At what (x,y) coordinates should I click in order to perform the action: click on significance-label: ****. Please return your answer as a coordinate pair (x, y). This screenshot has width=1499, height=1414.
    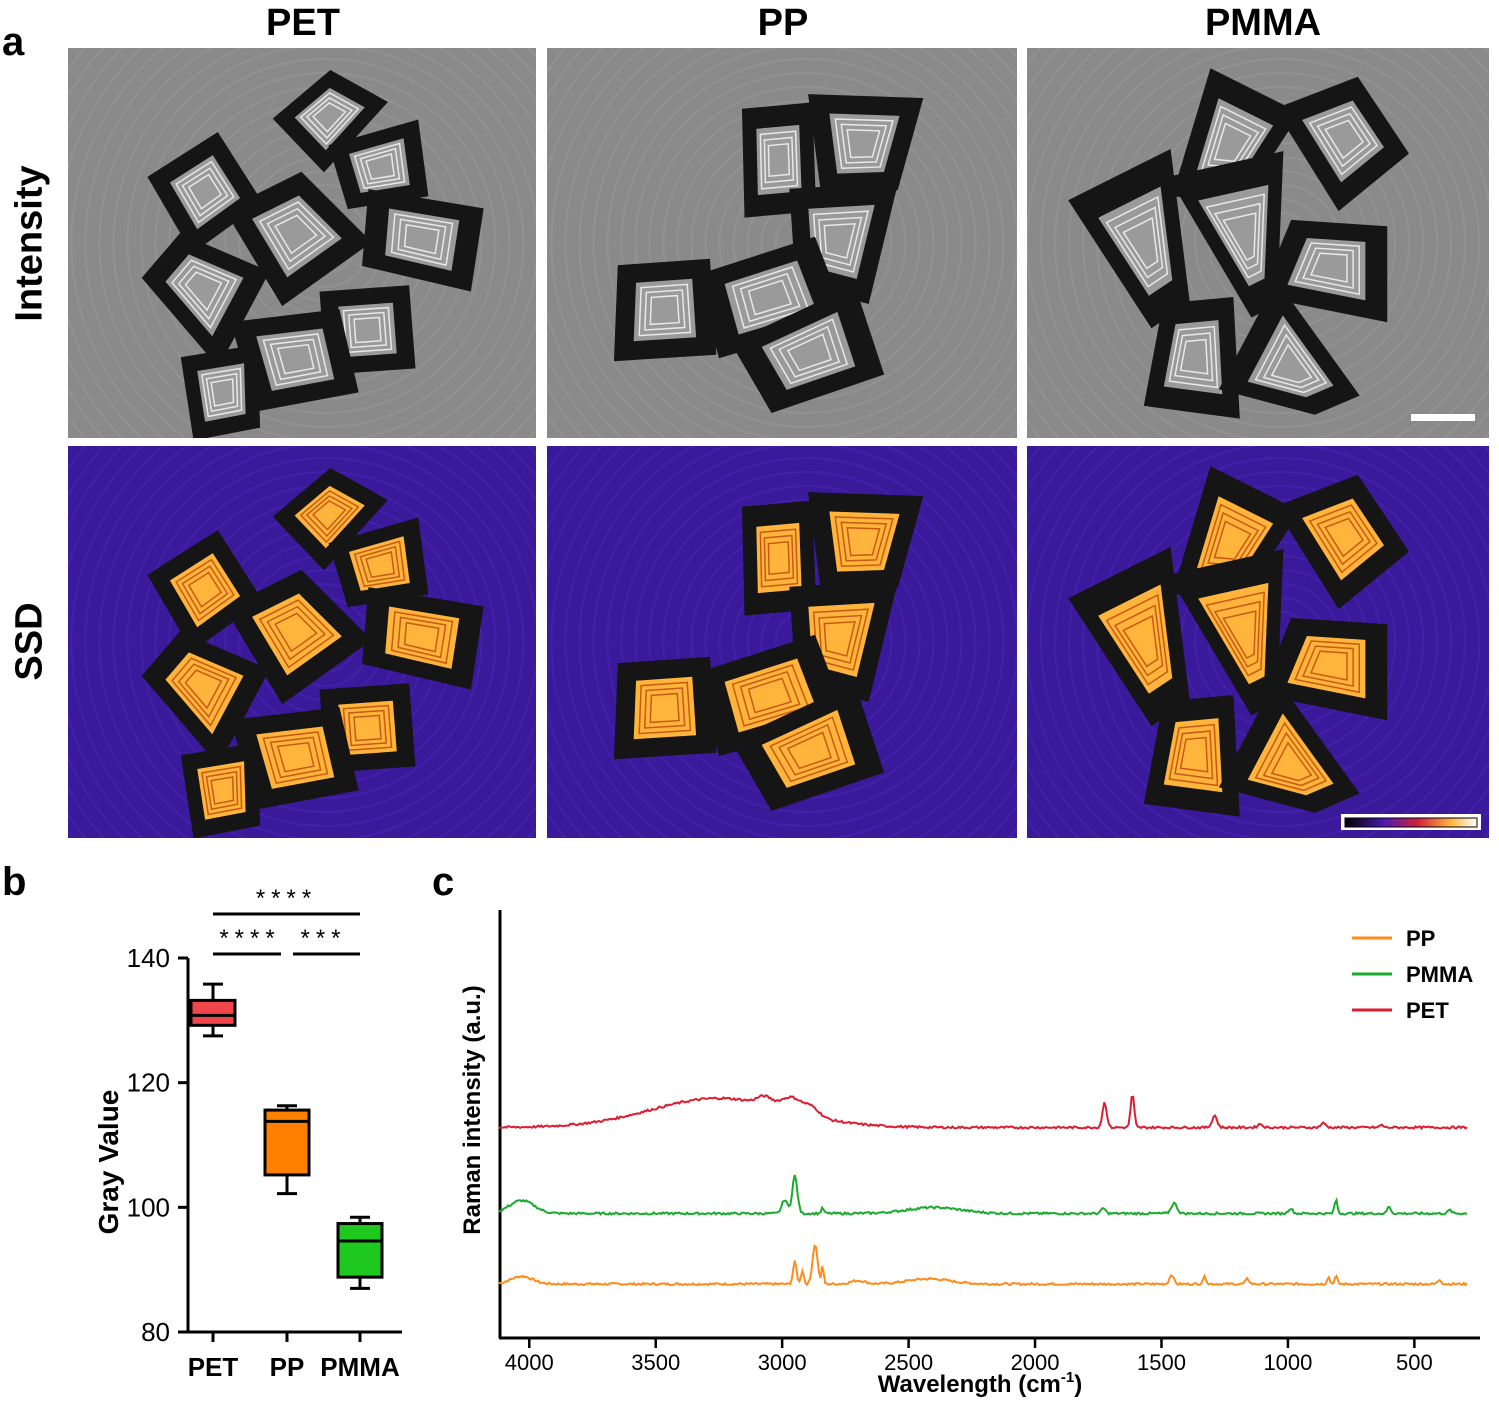
    Looking at the image, I should click on (249, 938).